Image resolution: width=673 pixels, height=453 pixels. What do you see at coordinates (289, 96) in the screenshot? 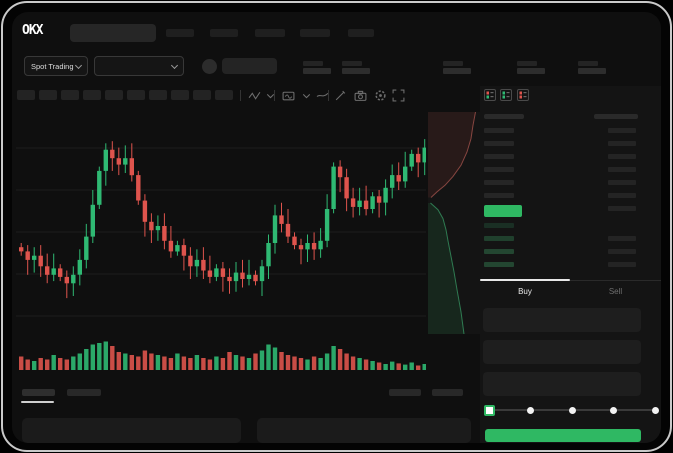
I see `indicator-icon` at bounding box center [289, 96].